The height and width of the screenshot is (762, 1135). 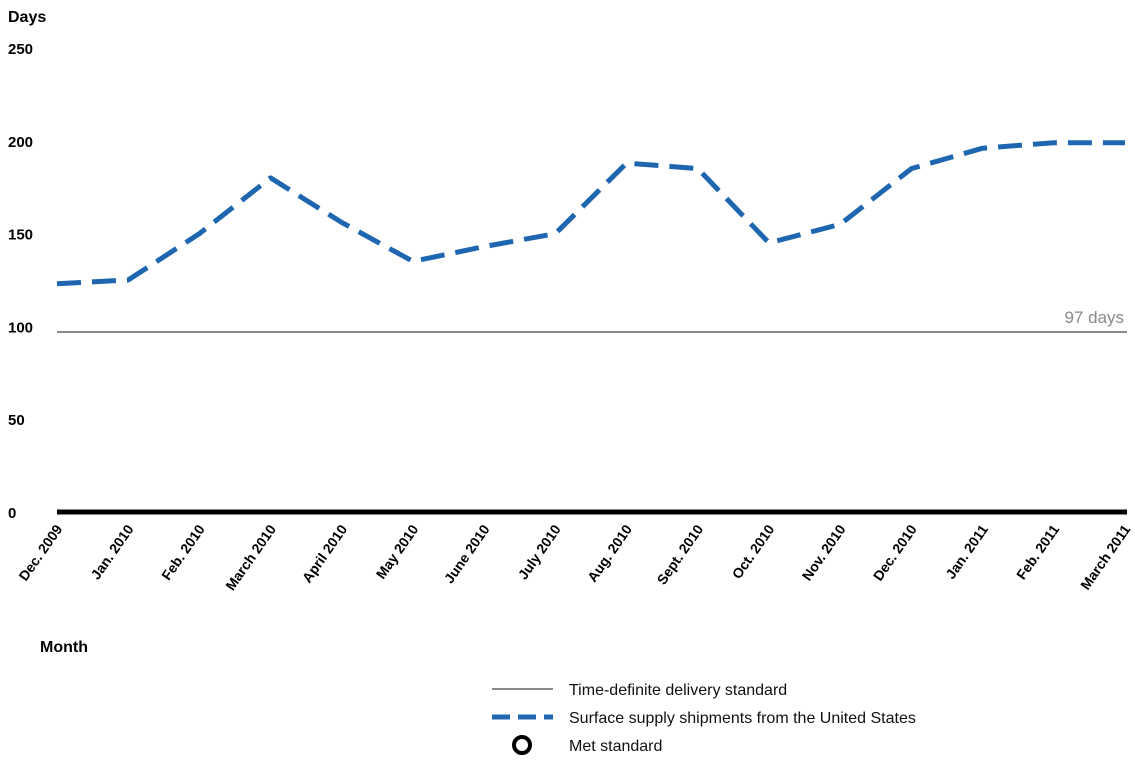 What do you see at coordinates (20, 142) in the screenshot?
I see `y-tick-label: 200` at bounding box center [20, 142].